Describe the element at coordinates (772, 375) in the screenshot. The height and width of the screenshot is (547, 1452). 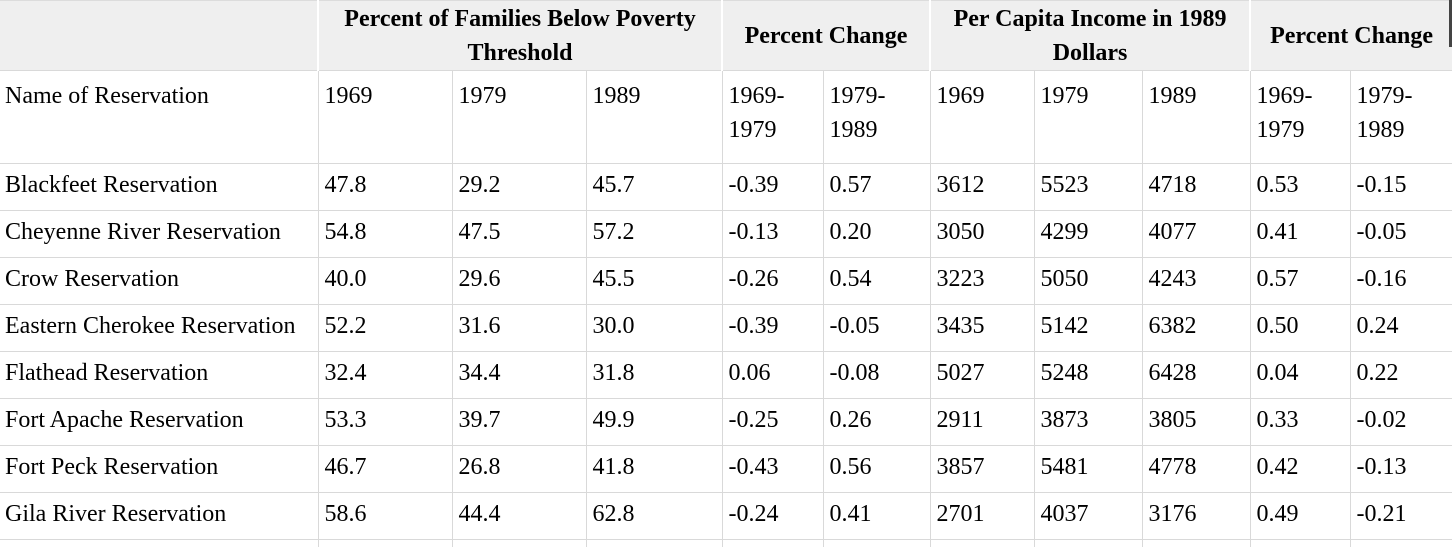
I see `value-cell: 0.06` at that location.